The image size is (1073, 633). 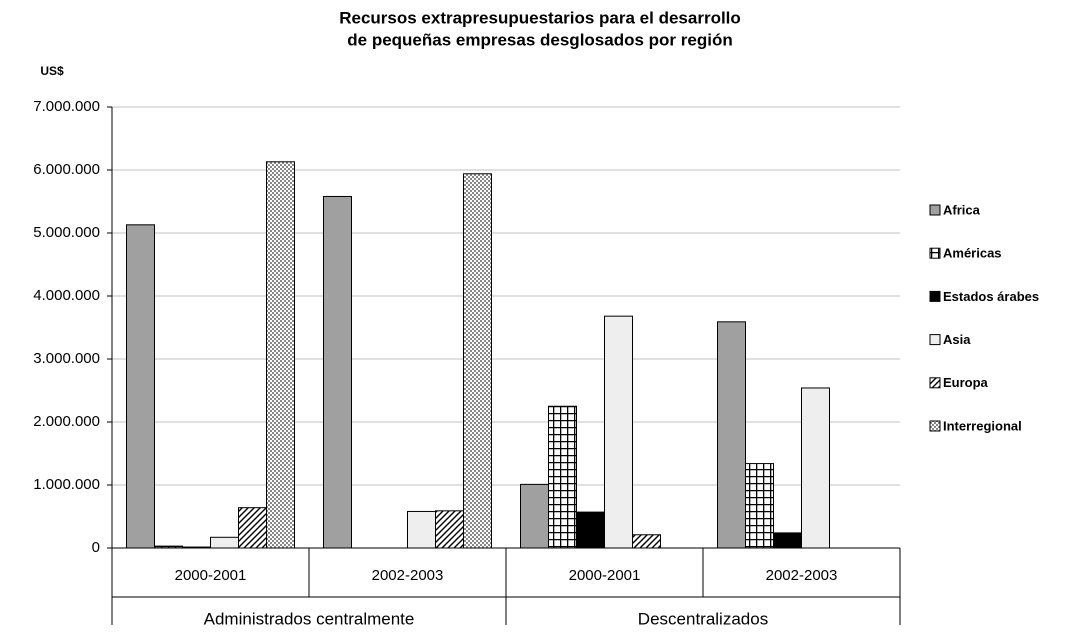 I want to click on legend-label: Africa, so click(x=962, y=209).